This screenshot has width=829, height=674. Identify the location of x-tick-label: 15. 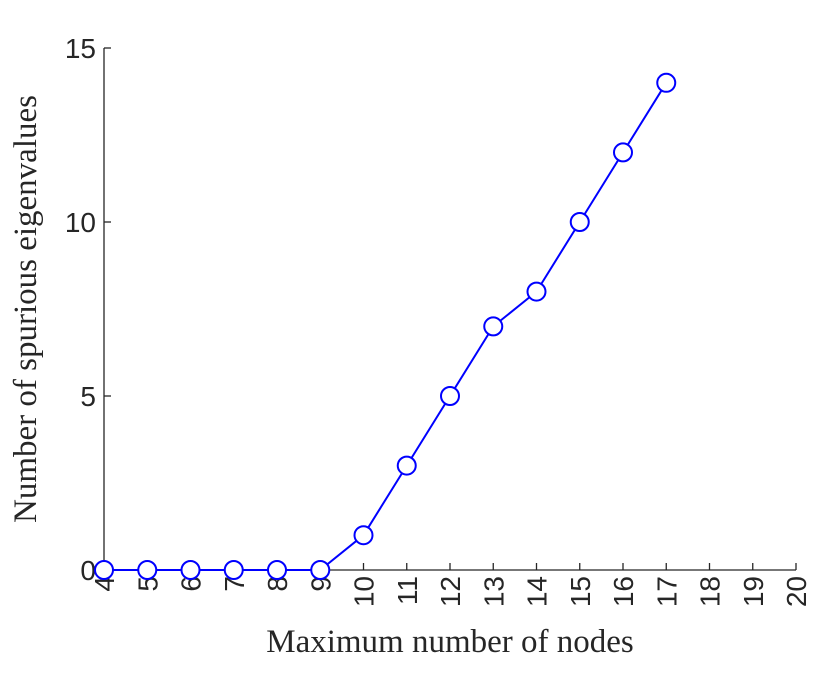
(580, 591).